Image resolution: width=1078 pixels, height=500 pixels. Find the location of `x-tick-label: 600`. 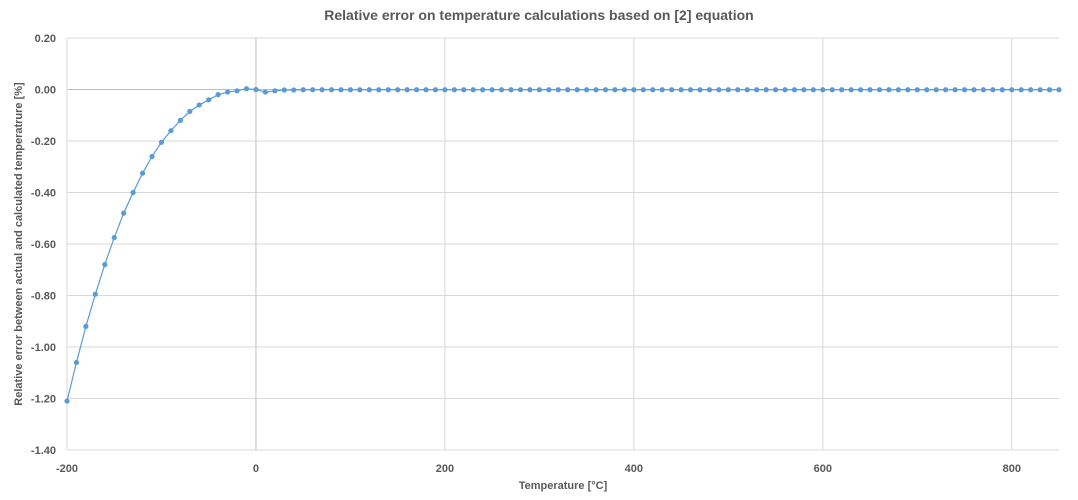

x-tick-label: 600 is located at coordinates (823, 469).